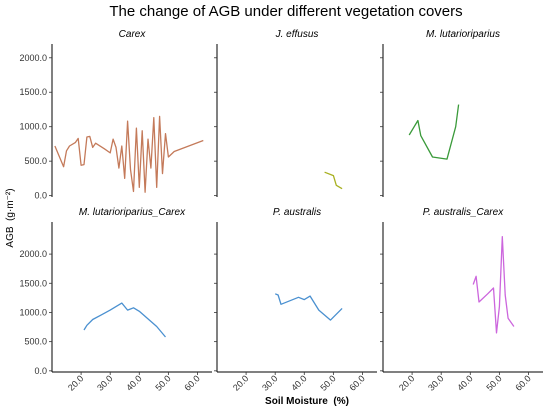  I want to click on series-line-p-australis-carex, so click(493, 284).